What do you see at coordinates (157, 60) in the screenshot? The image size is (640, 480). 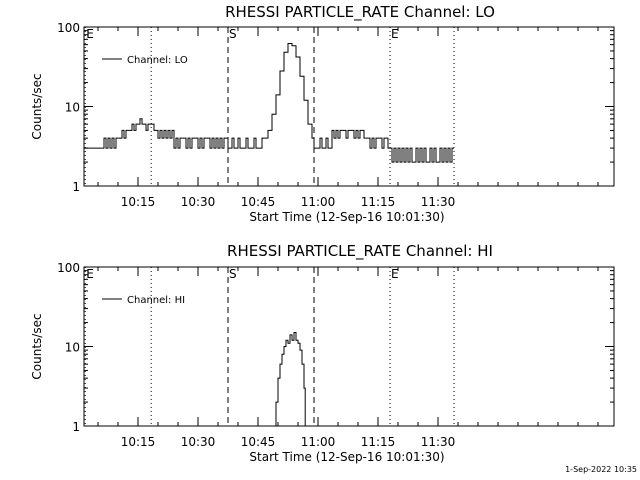 I see `legend-entry: Channel: LO` at bounding box center [157, 60].